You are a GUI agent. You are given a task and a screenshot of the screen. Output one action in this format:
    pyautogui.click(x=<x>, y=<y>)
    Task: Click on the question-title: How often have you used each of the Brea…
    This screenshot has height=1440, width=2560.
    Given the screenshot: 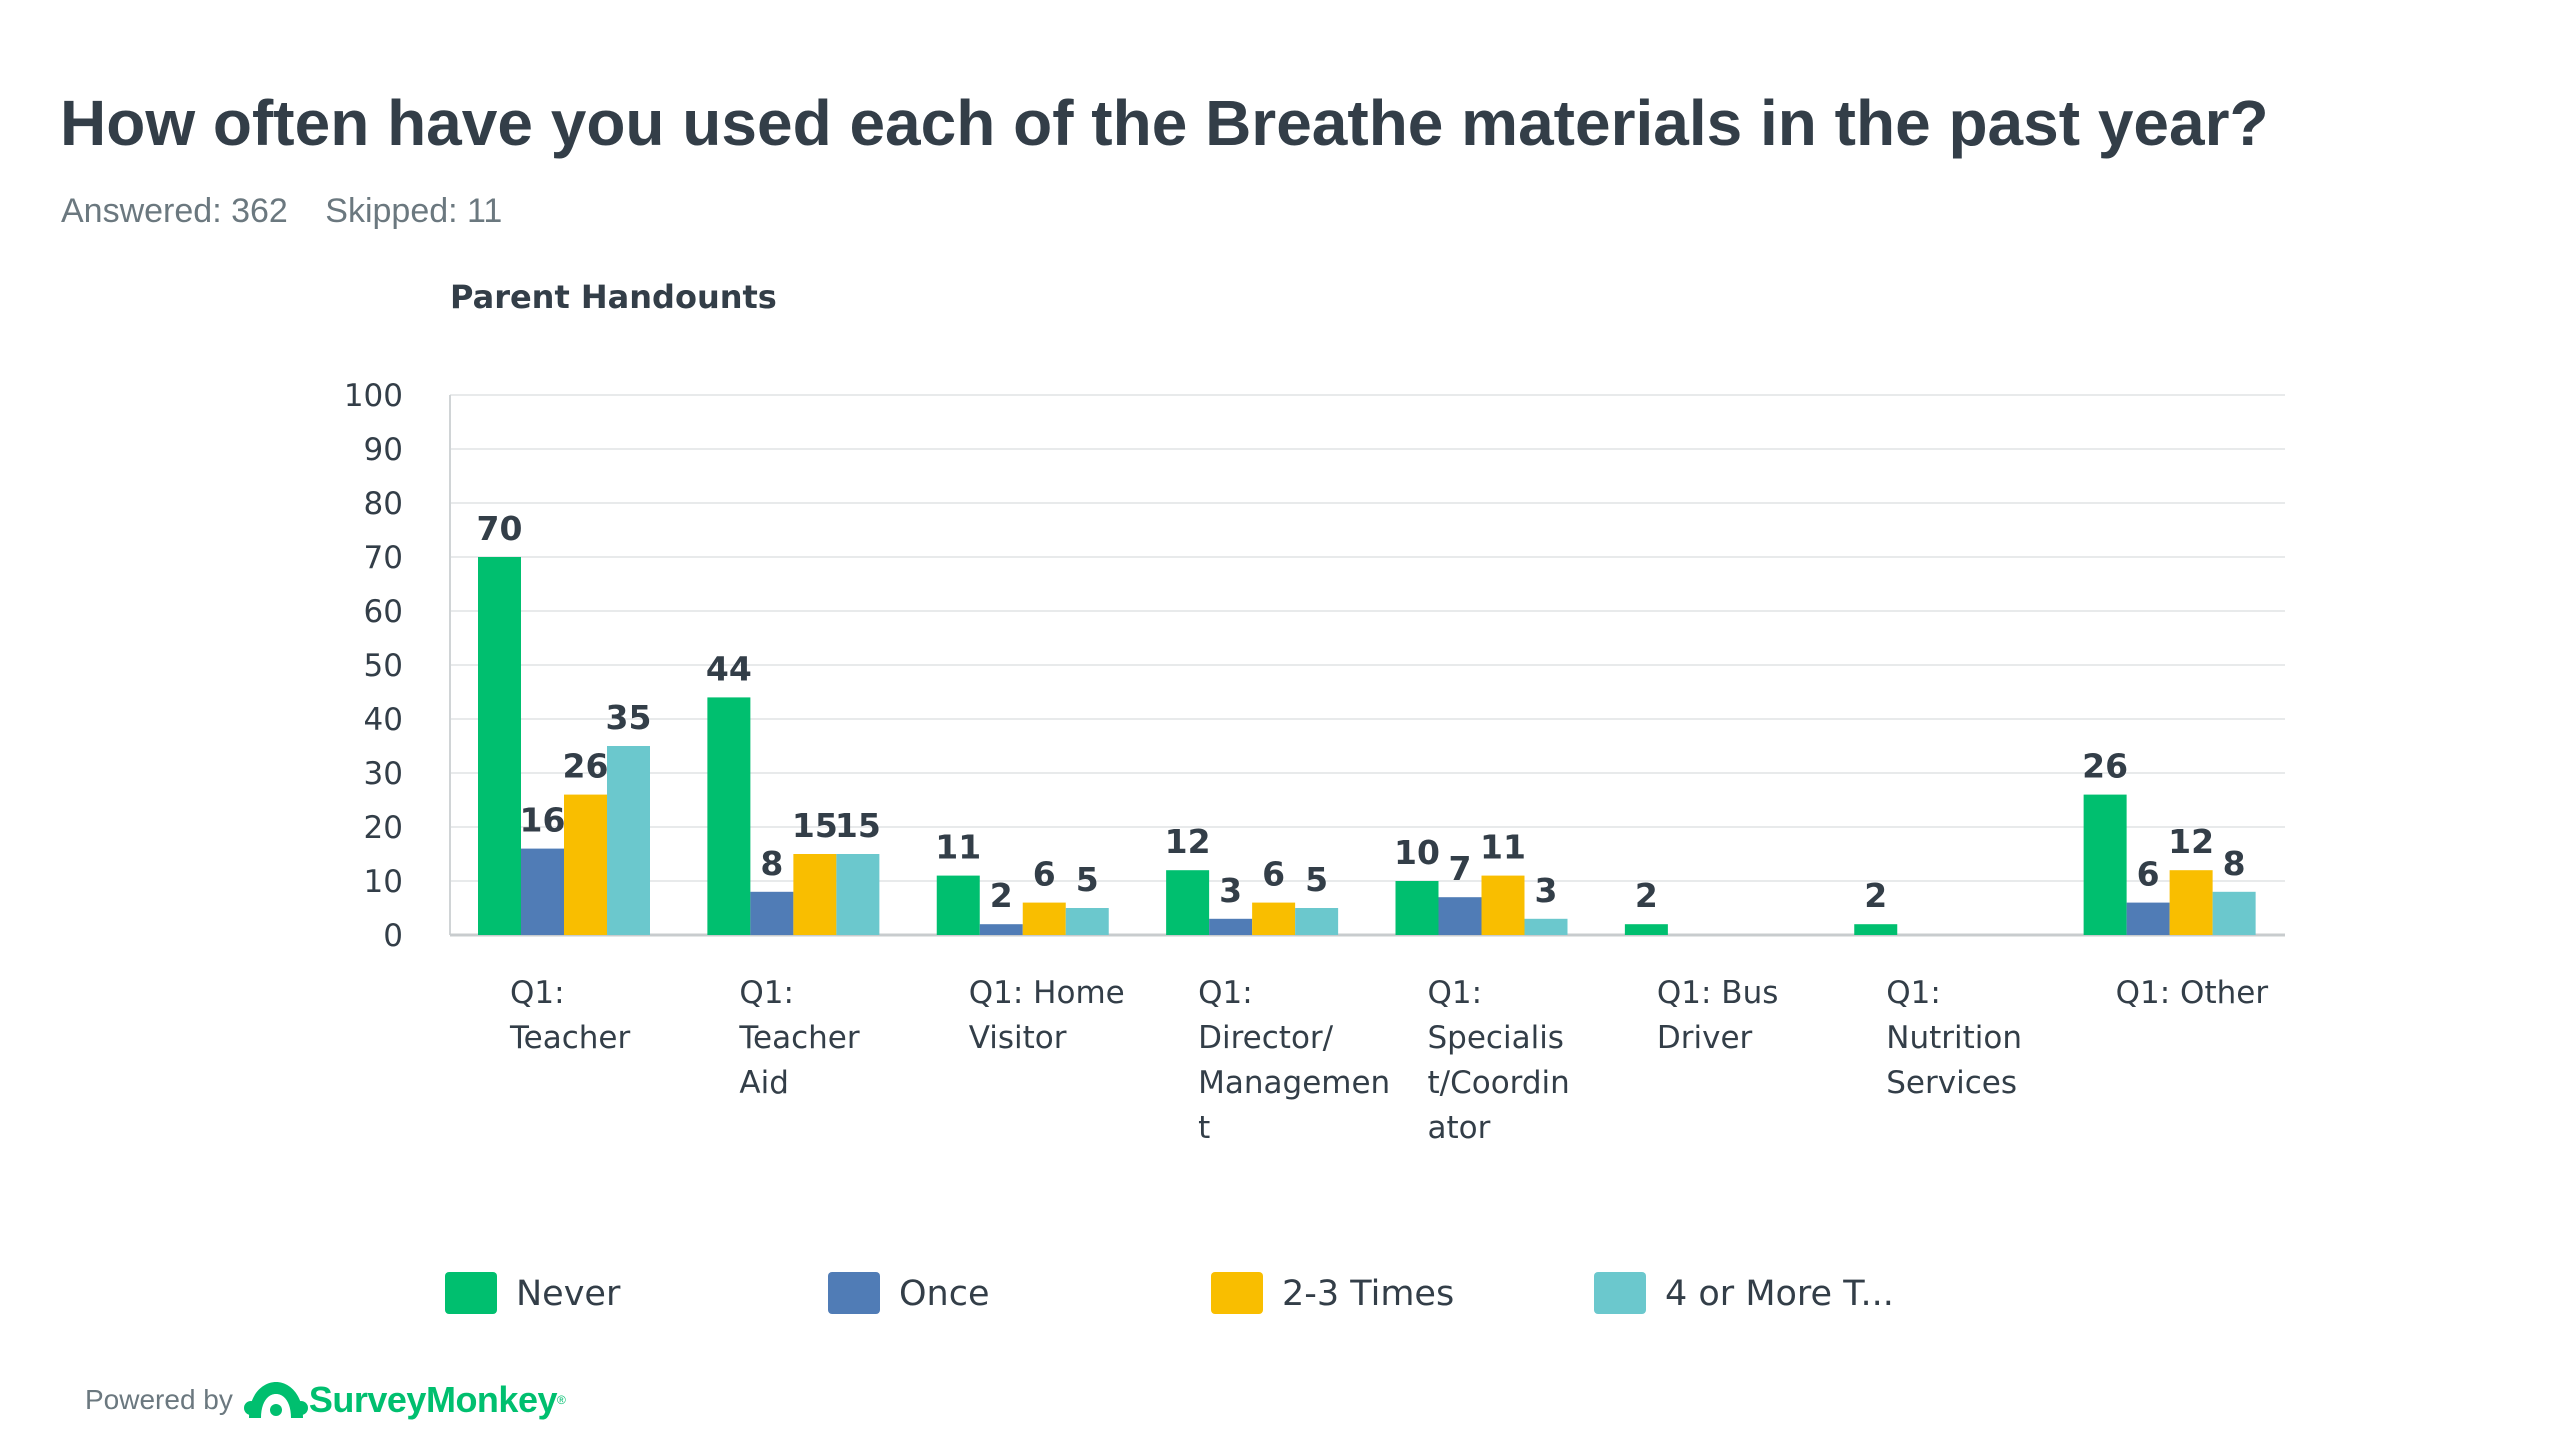 What is the action you would take?
    pyautogui.click(x=1164, y=123)
    